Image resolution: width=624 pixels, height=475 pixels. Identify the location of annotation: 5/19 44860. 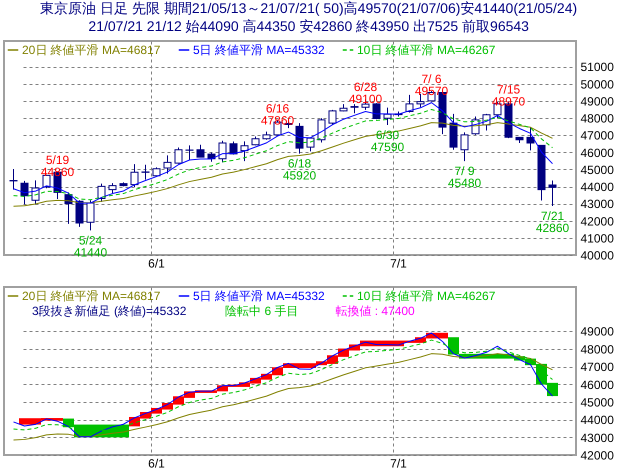
(57, 165).